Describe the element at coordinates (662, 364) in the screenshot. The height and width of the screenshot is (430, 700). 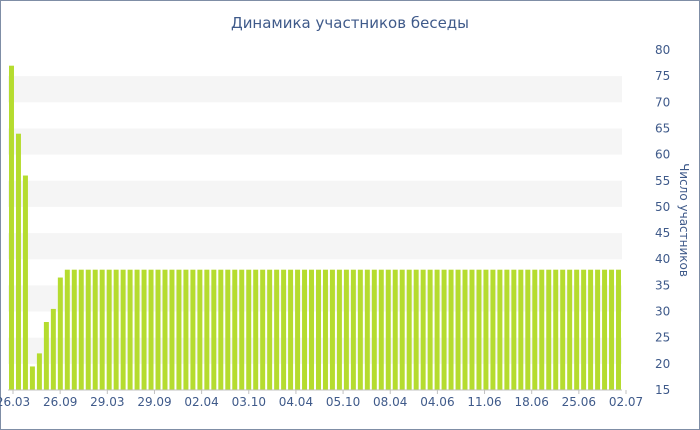
I see `y-tick-label: 20` at that location.